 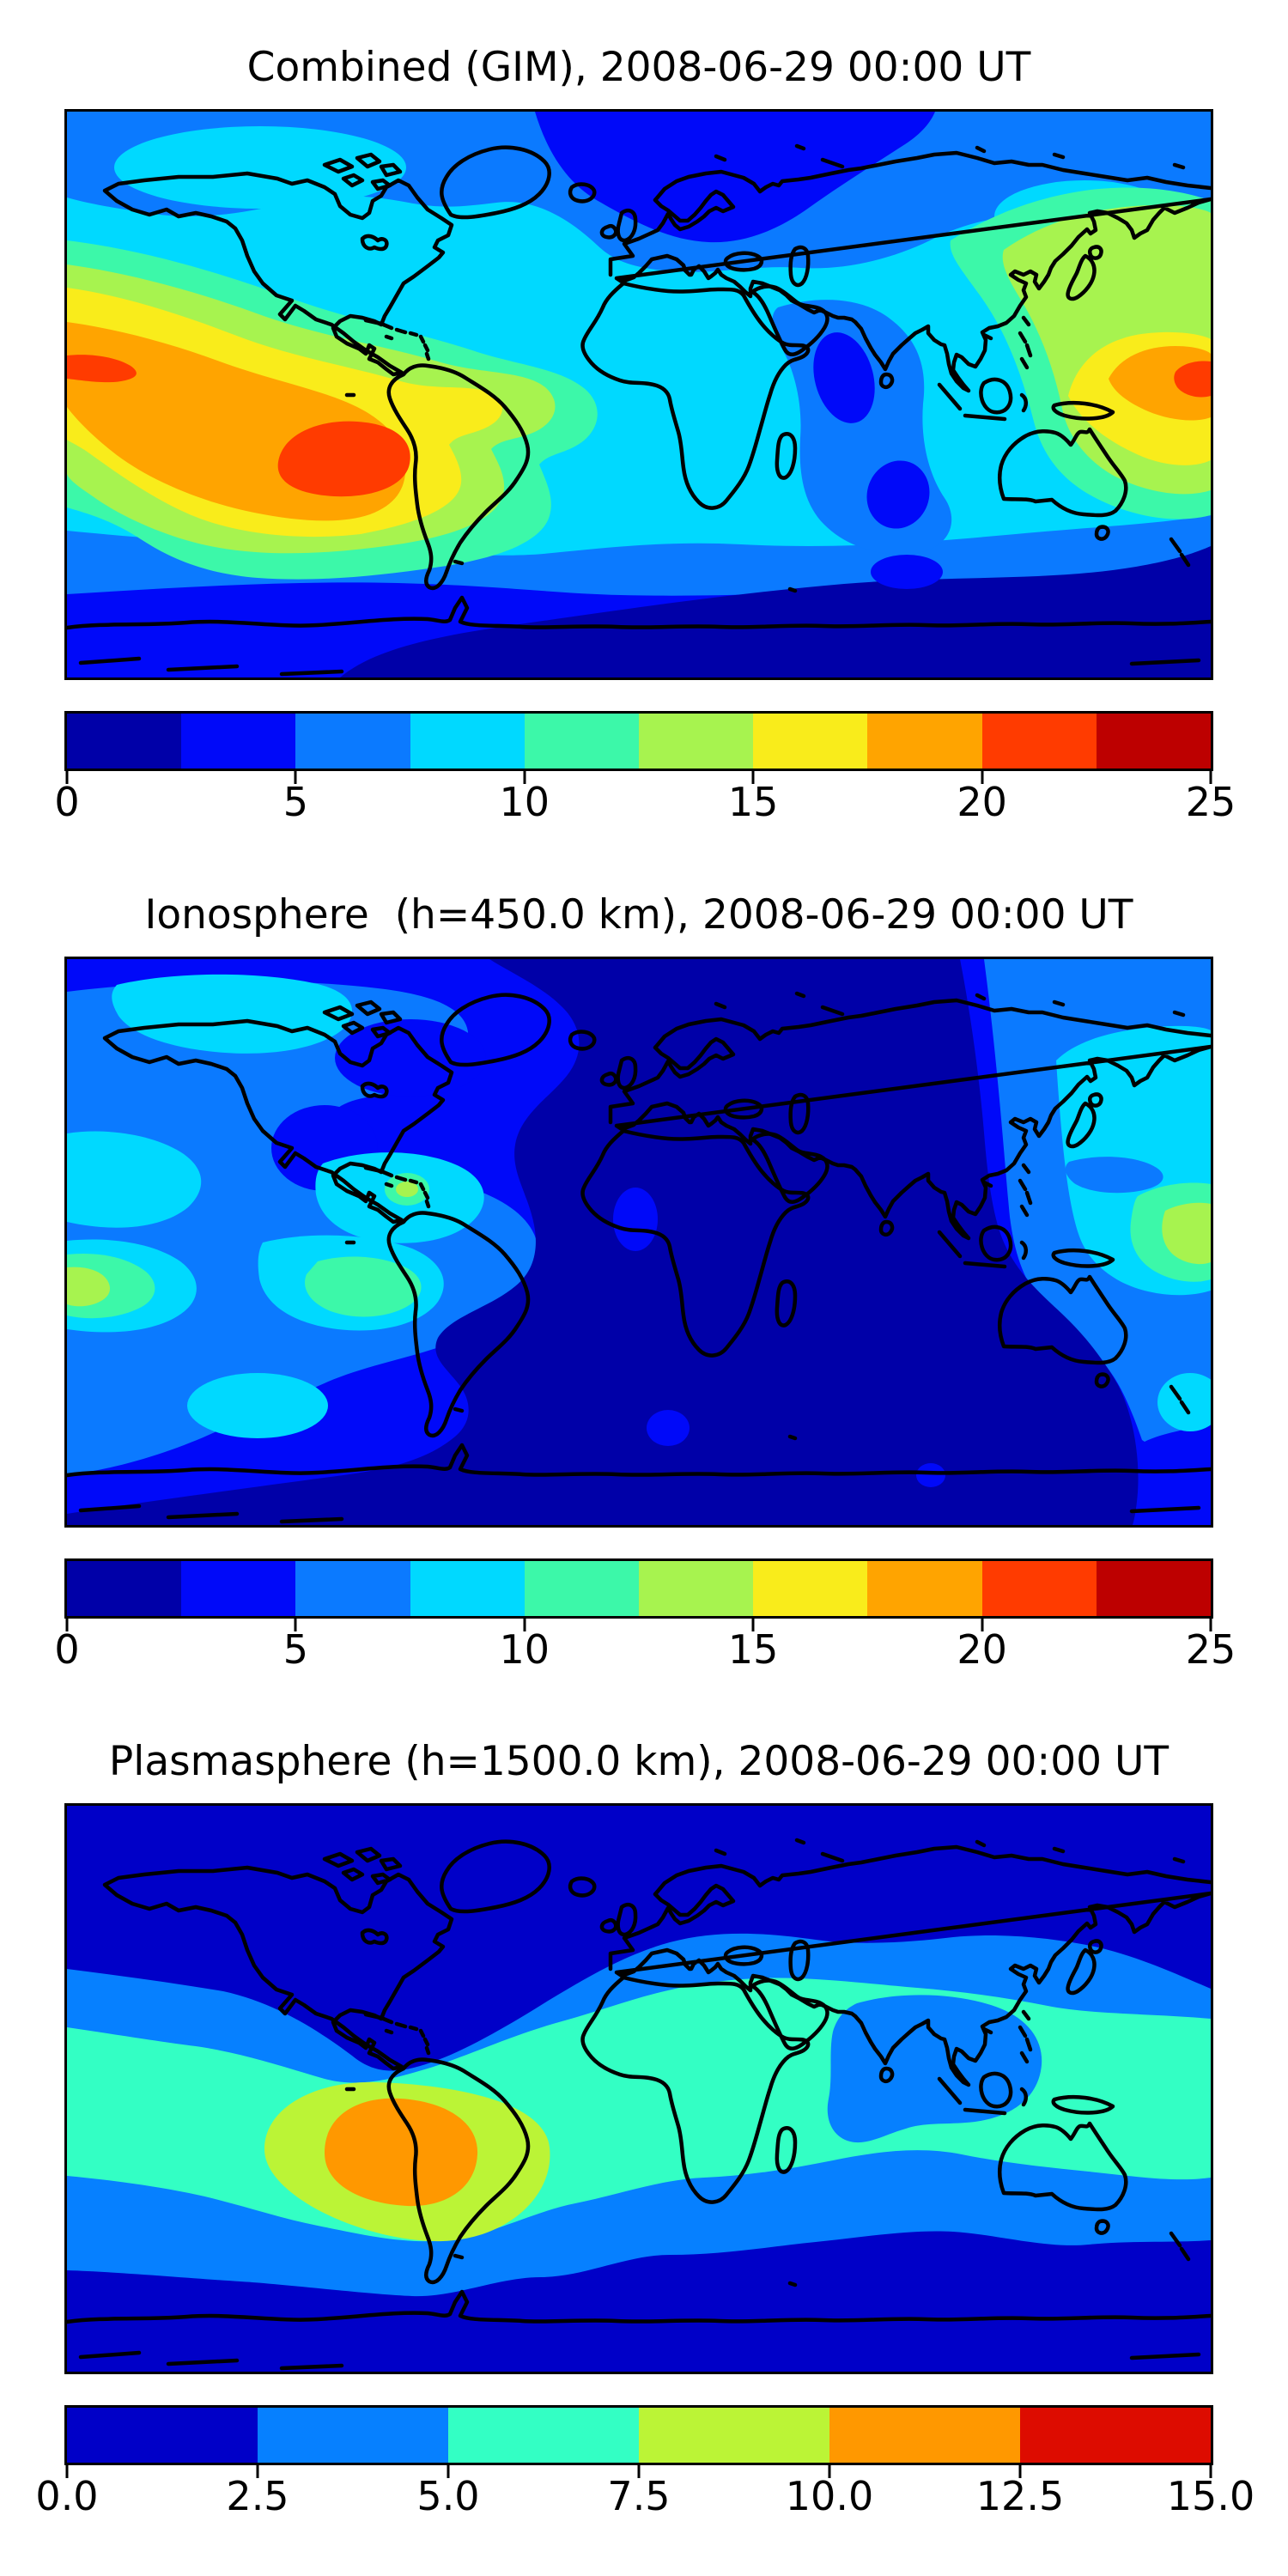 I want to click on colorbar3-ticklabels: 0.0 2.5 5.0 7.5 10.0 12.5 15.0, so click(x=645, y=2500).